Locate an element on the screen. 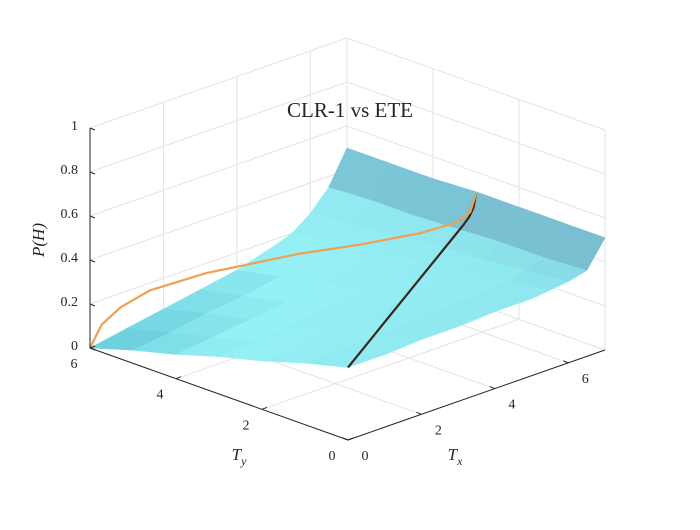  x-tick-label: 0 is located at coordinates (365, 456).